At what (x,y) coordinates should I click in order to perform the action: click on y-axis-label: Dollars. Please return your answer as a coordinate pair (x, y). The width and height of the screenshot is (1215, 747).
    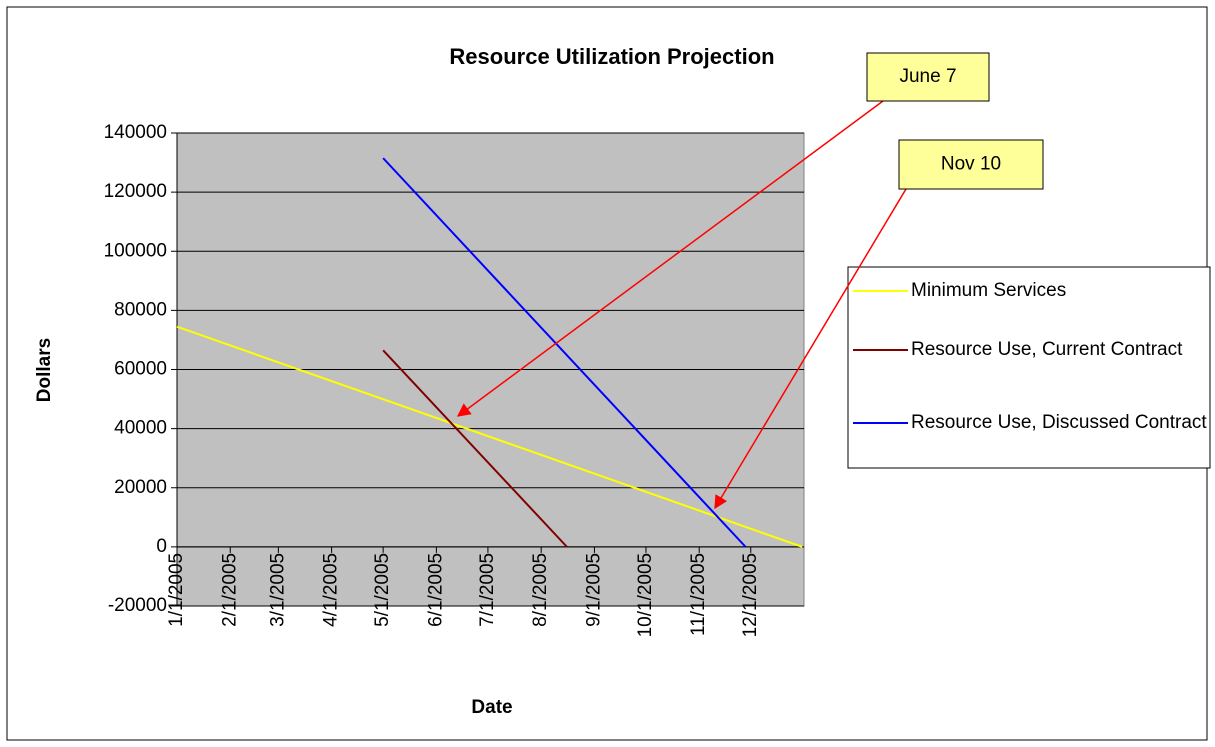
    Looking at the image, I should click on (44, 370).